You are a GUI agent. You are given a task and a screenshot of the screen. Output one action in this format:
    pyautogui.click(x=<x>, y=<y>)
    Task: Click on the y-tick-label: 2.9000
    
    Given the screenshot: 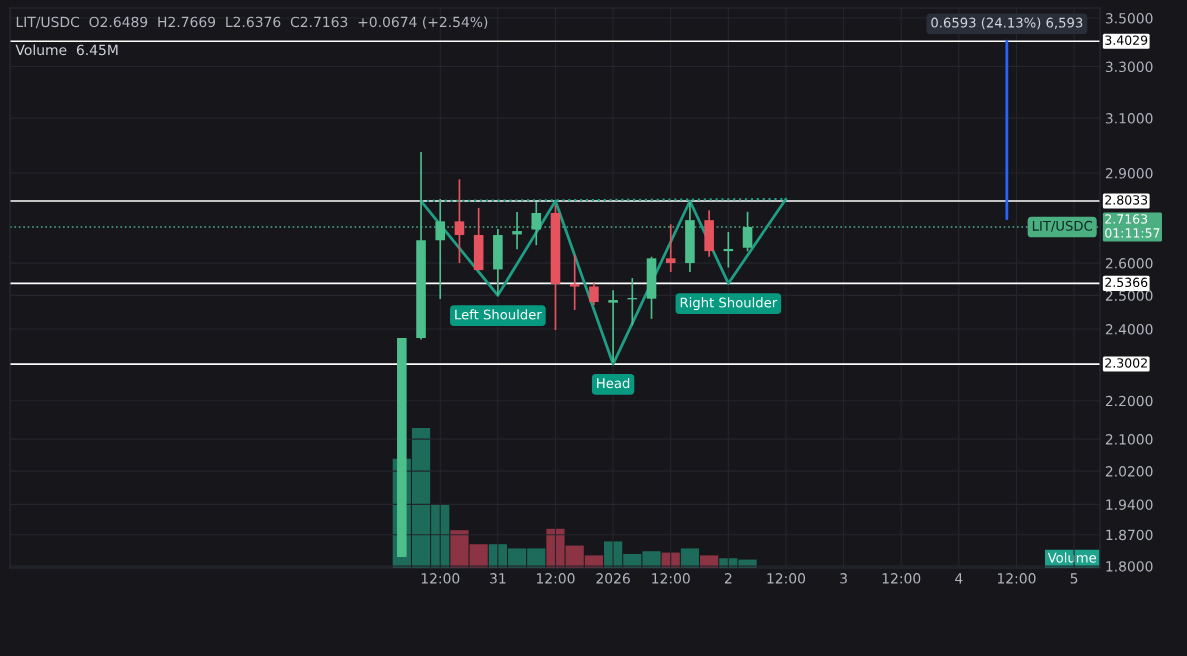 What is the action you would take?
    pyautogui.click(x=1129, y=173)
    